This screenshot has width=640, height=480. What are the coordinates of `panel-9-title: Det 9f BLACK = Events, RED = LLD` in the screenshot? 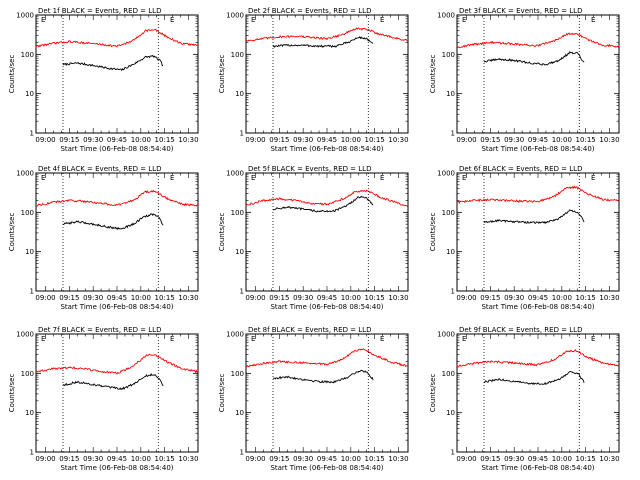 It's located at (520, 330).